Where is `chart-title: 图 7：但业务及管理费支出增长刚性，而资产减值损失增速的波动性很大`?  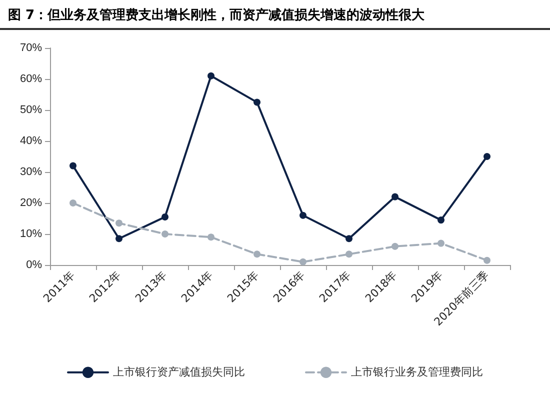 chart-title: 图 7：但业务及管理费支出增长刚性，而资产减值损失增速的波动性很大 is located at coordinates (275, 15).